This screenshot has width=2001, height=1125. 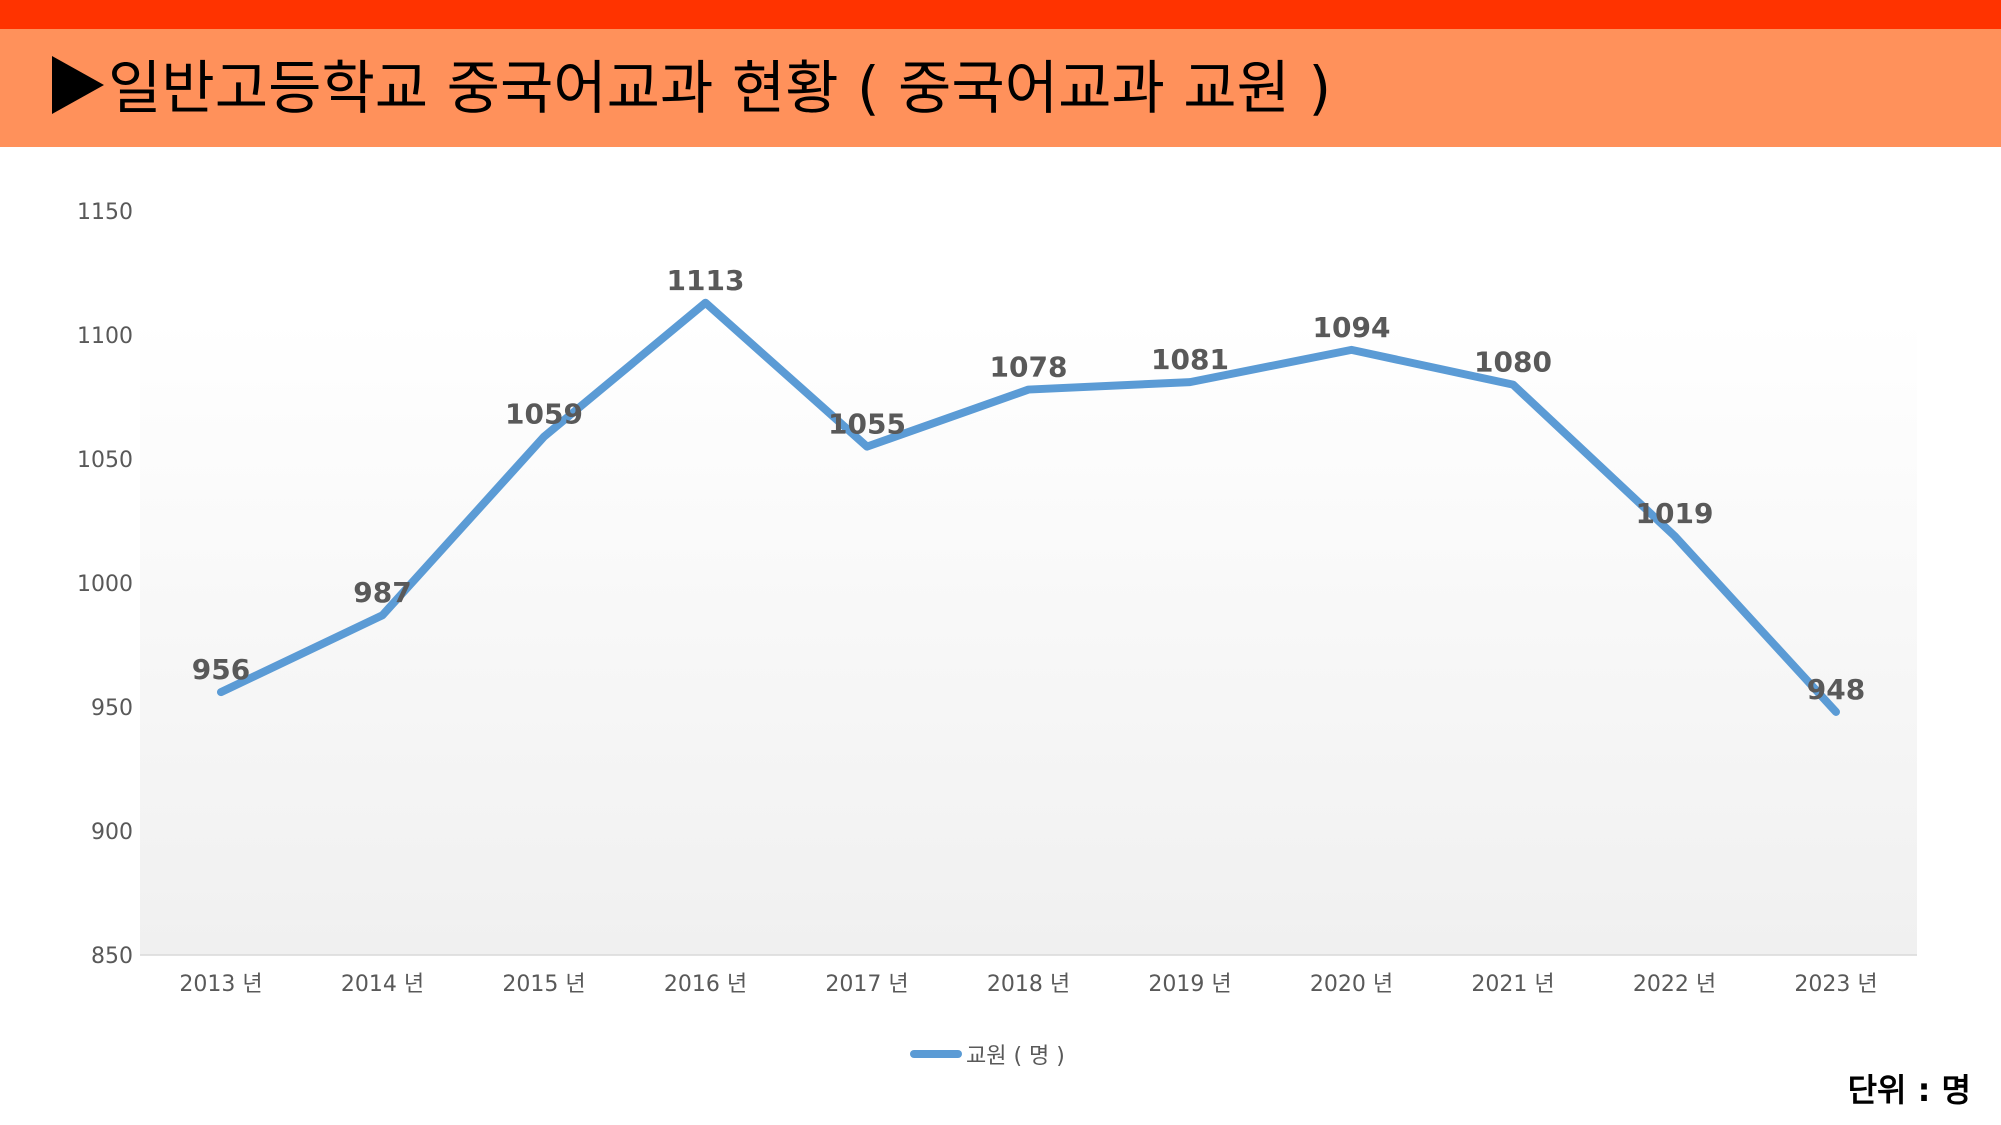 I want to click on x-tick-label: 2018 년, so click(x=1028, y=984).